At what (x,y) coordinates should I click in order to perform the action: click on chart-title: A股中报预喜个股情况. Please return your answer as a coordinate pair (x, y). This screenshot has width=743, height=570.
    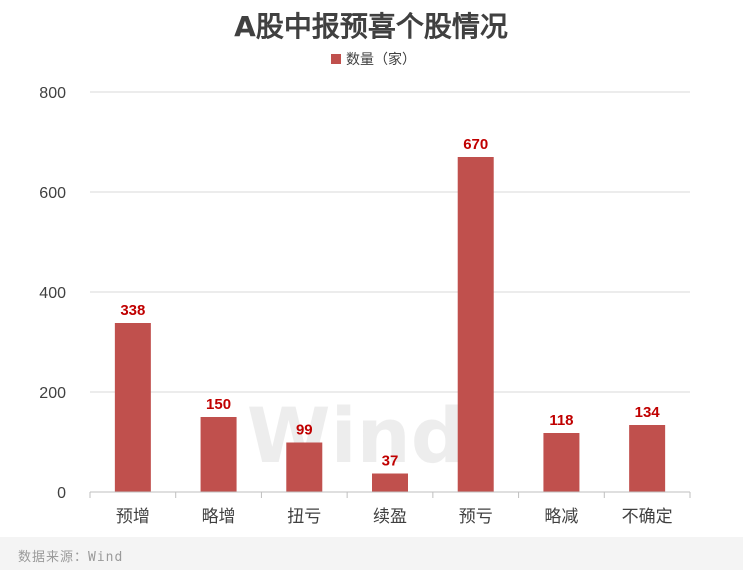
    Looking at the image, I should click on (371, 26).